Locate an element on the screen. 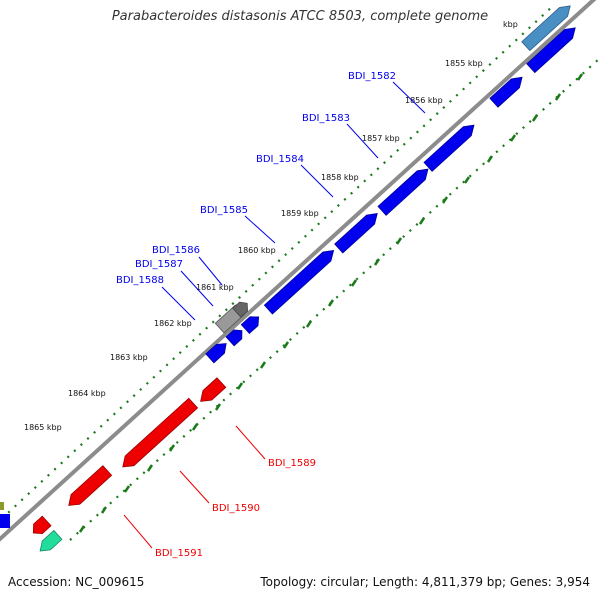 This screenshot has width=600, height=600. gene-arrow-forward-alt is located at coordinates (546, 28).